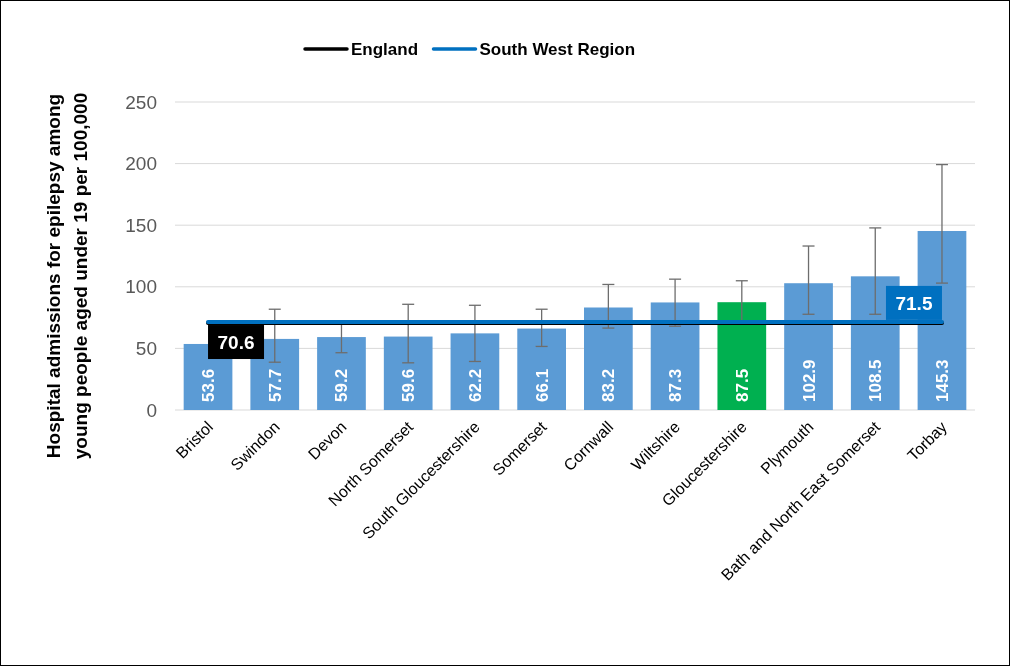 This screenshot has width=1010, height=666. What do you see at coordinates (475, 385) in the screenshot?
I see `data-label: 62.2` at bounding box center [475, 385].